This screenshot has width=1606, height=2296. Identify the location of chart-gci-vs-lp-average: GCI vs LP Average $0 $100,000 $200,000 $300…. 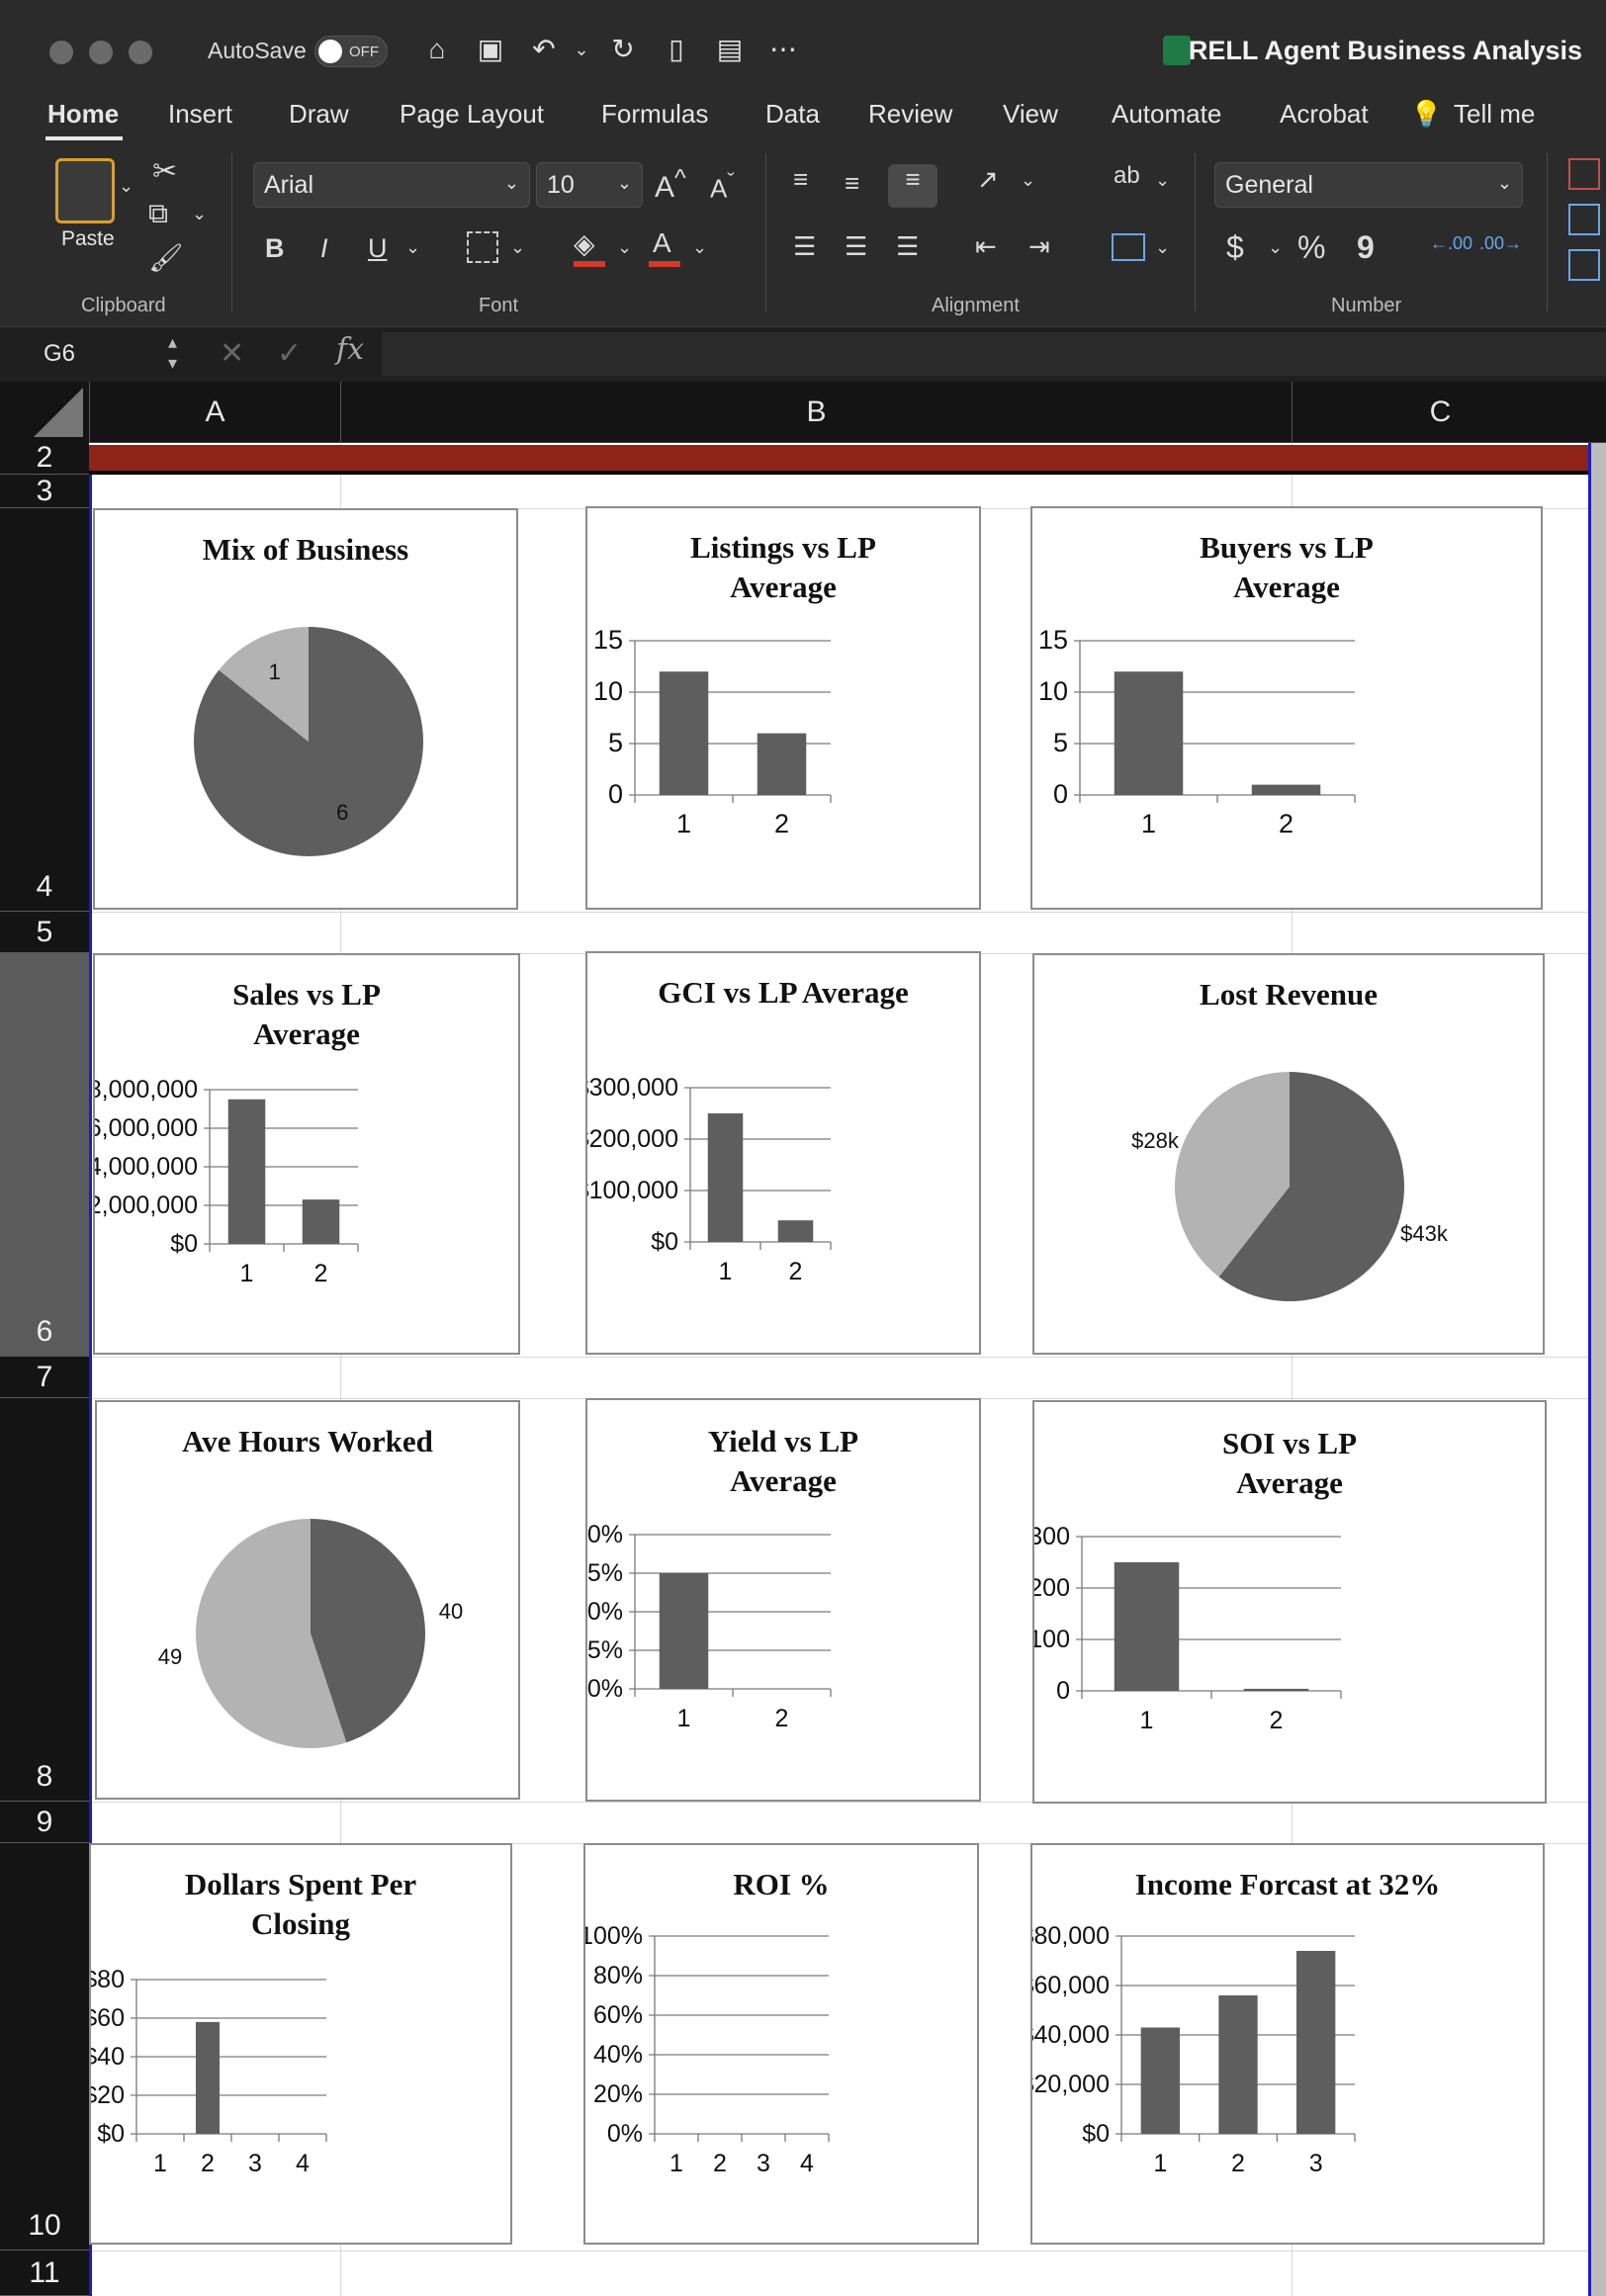
(783, 1153).